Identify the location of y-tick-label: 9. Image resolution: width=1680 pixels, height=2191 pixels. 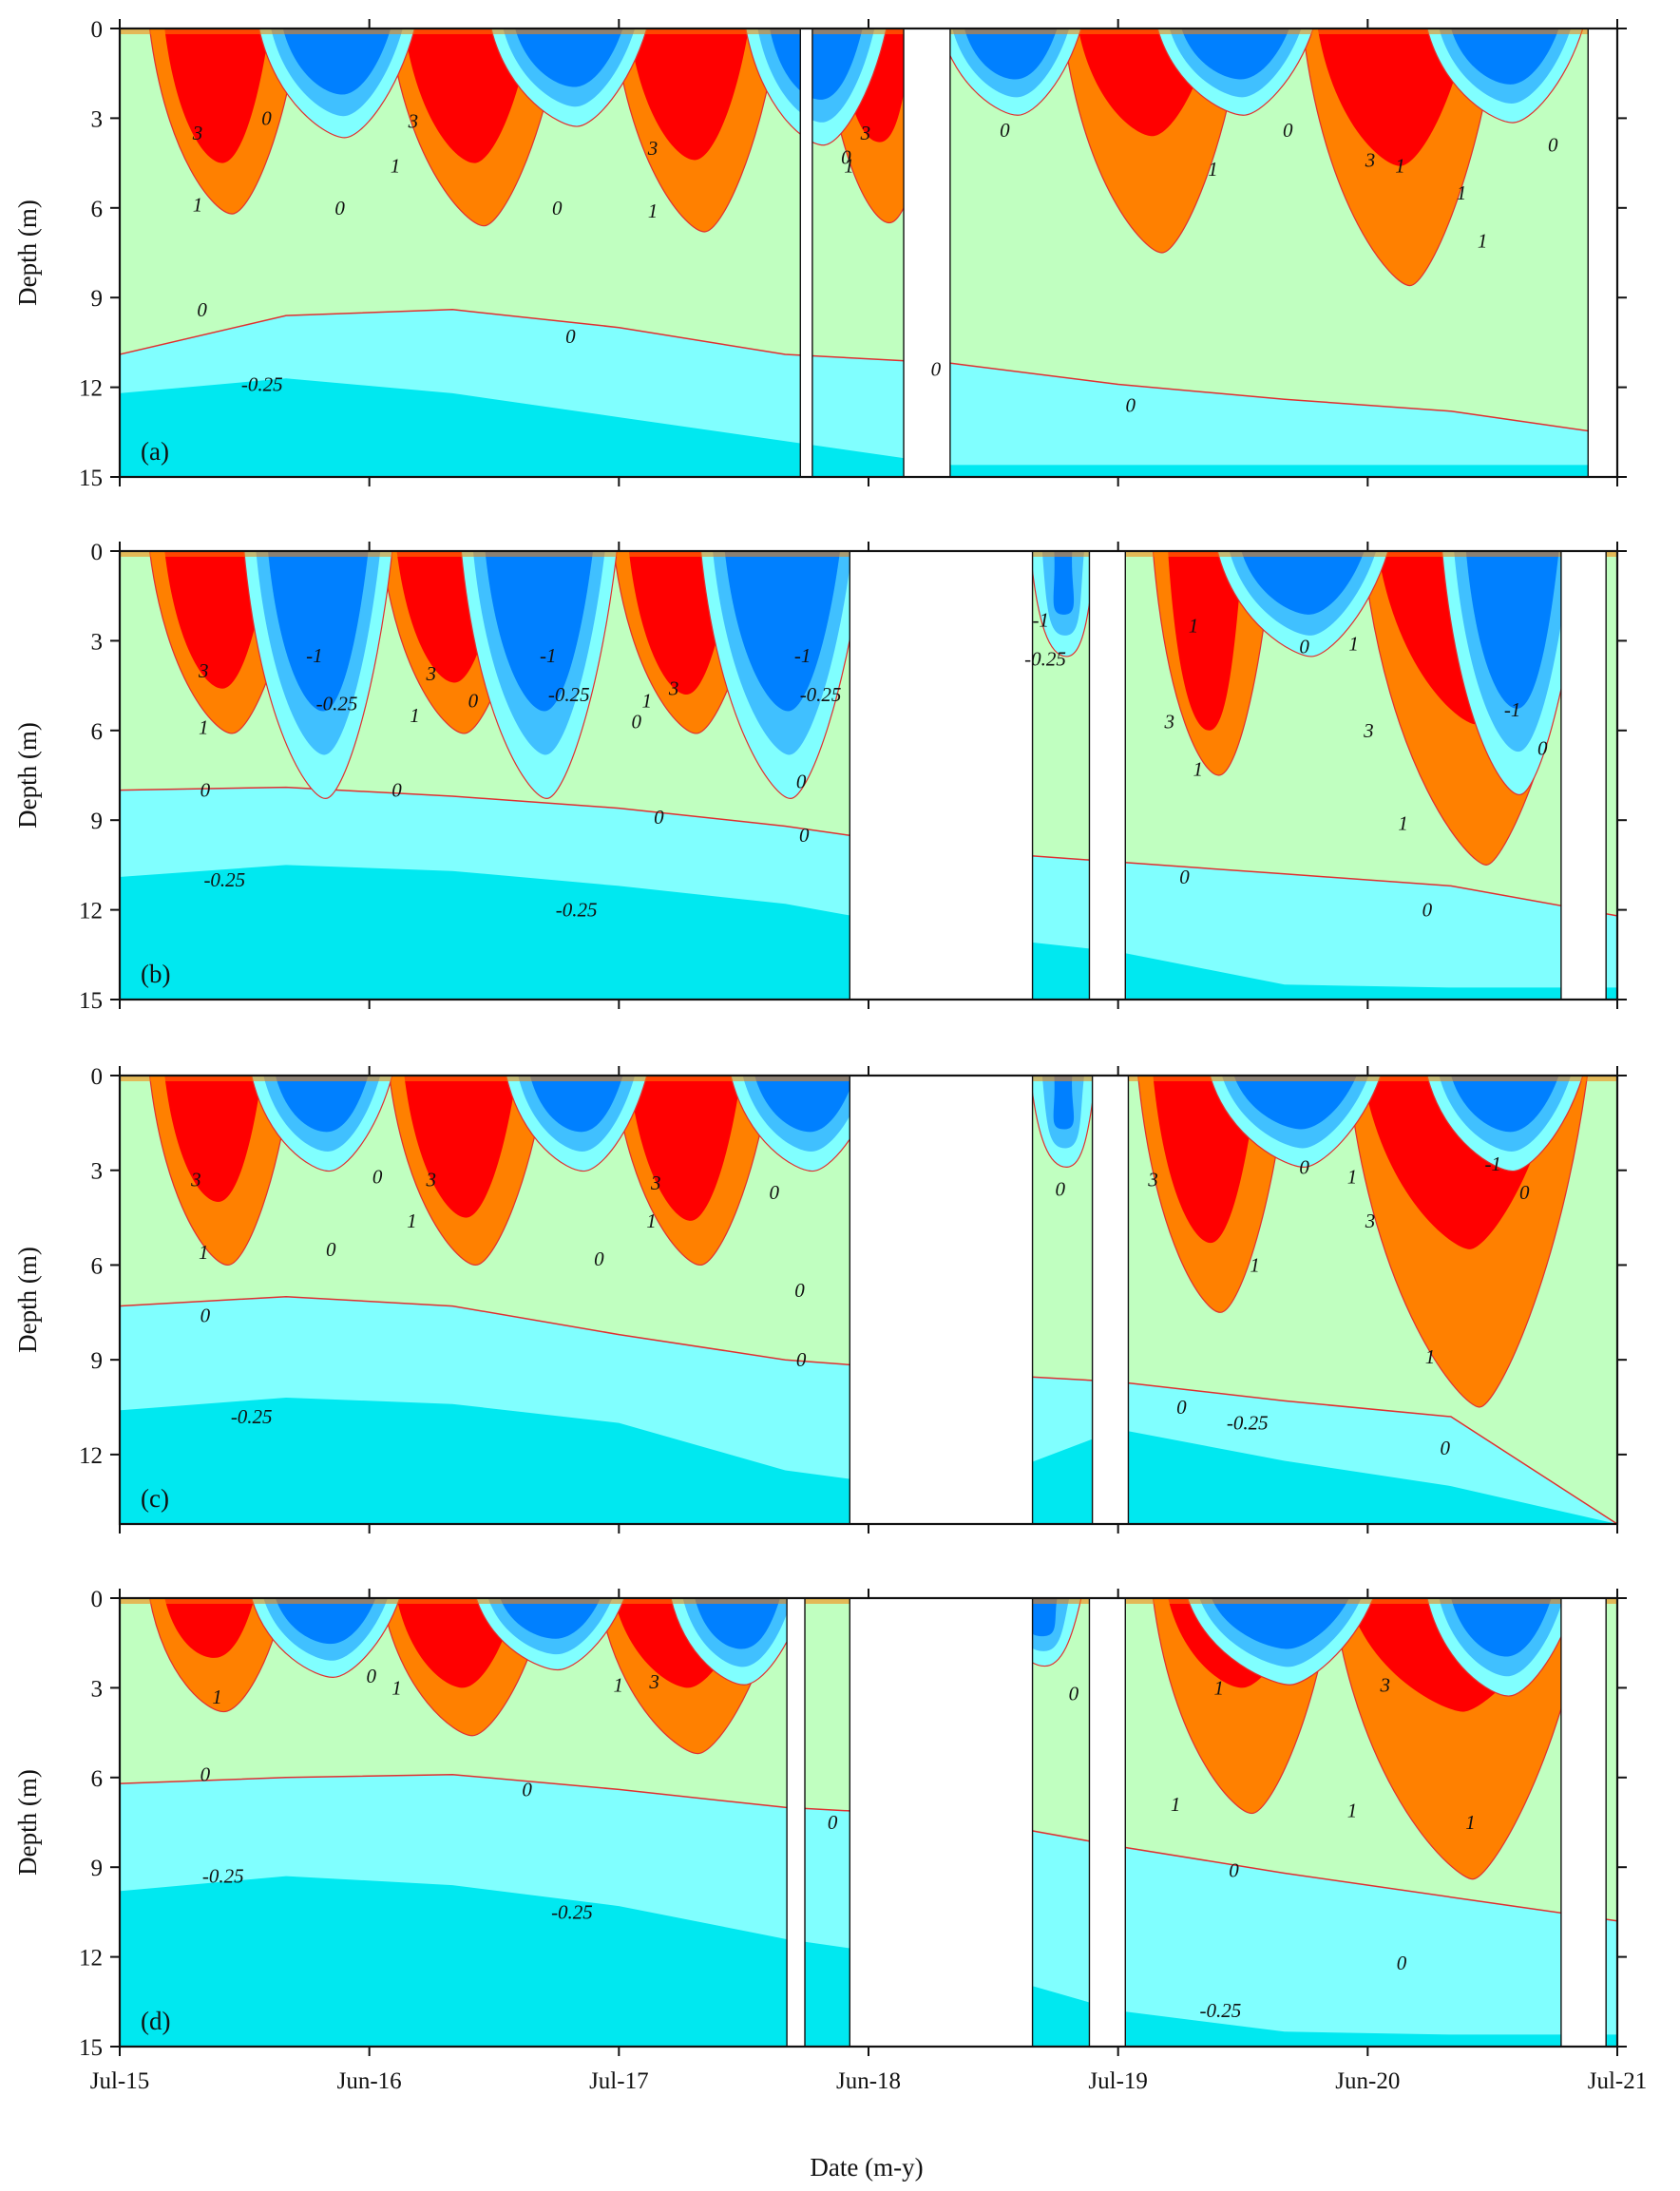
(97, 1361).